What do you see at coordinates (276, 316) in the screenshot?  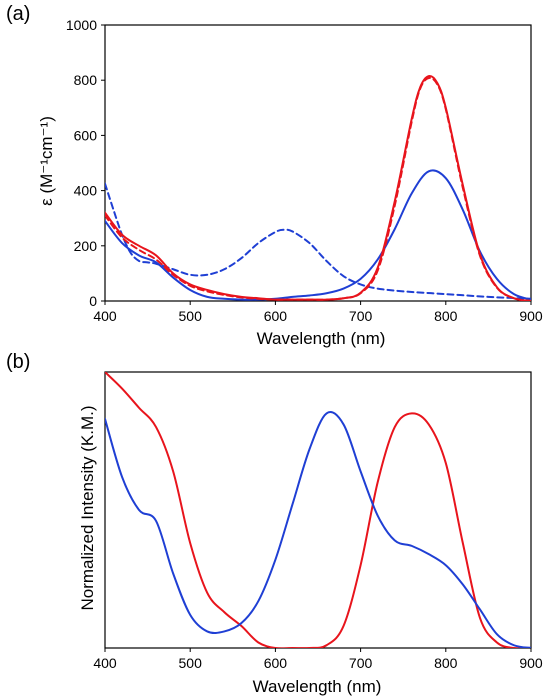 I see `panel-a-x-tick-label: 600` at bounding box center [276, 316].